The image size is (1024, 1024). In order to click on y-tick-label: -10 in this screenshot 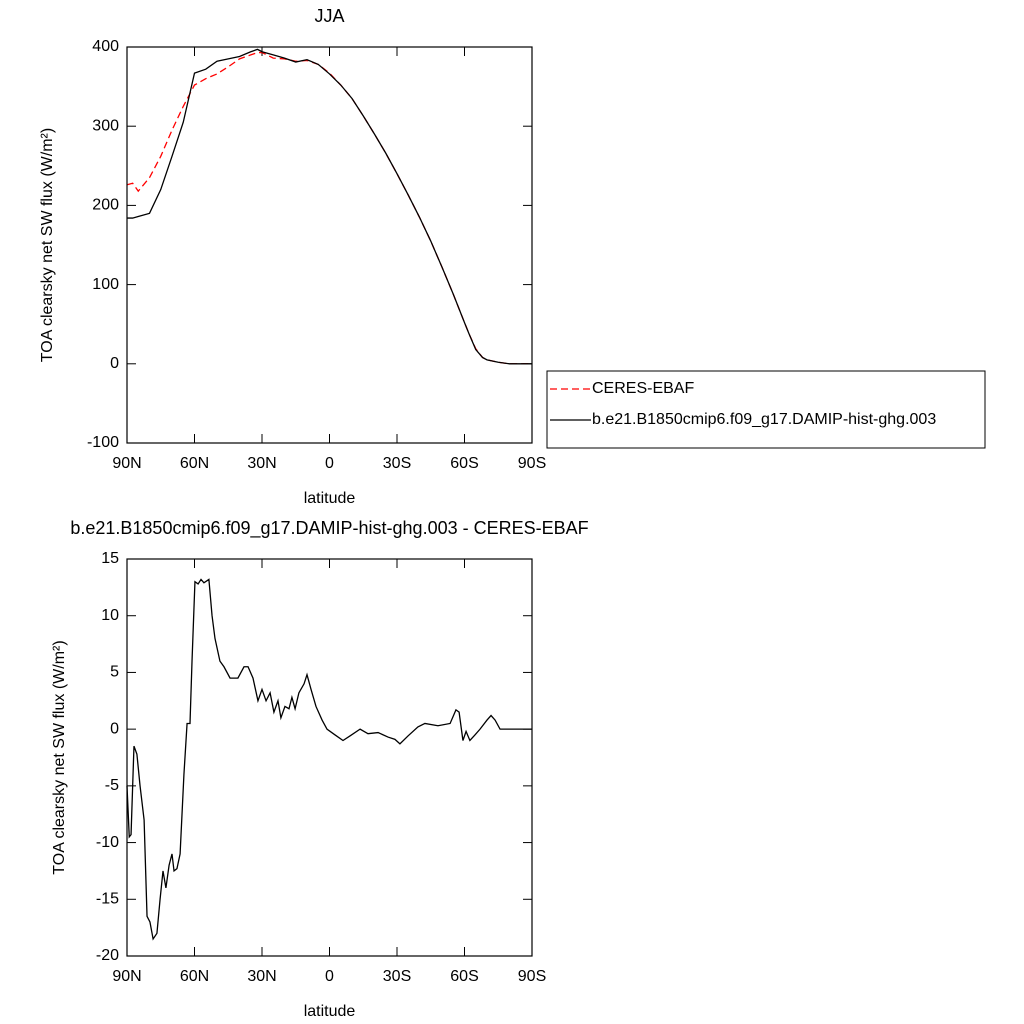, I will do `click(107, 842)`.